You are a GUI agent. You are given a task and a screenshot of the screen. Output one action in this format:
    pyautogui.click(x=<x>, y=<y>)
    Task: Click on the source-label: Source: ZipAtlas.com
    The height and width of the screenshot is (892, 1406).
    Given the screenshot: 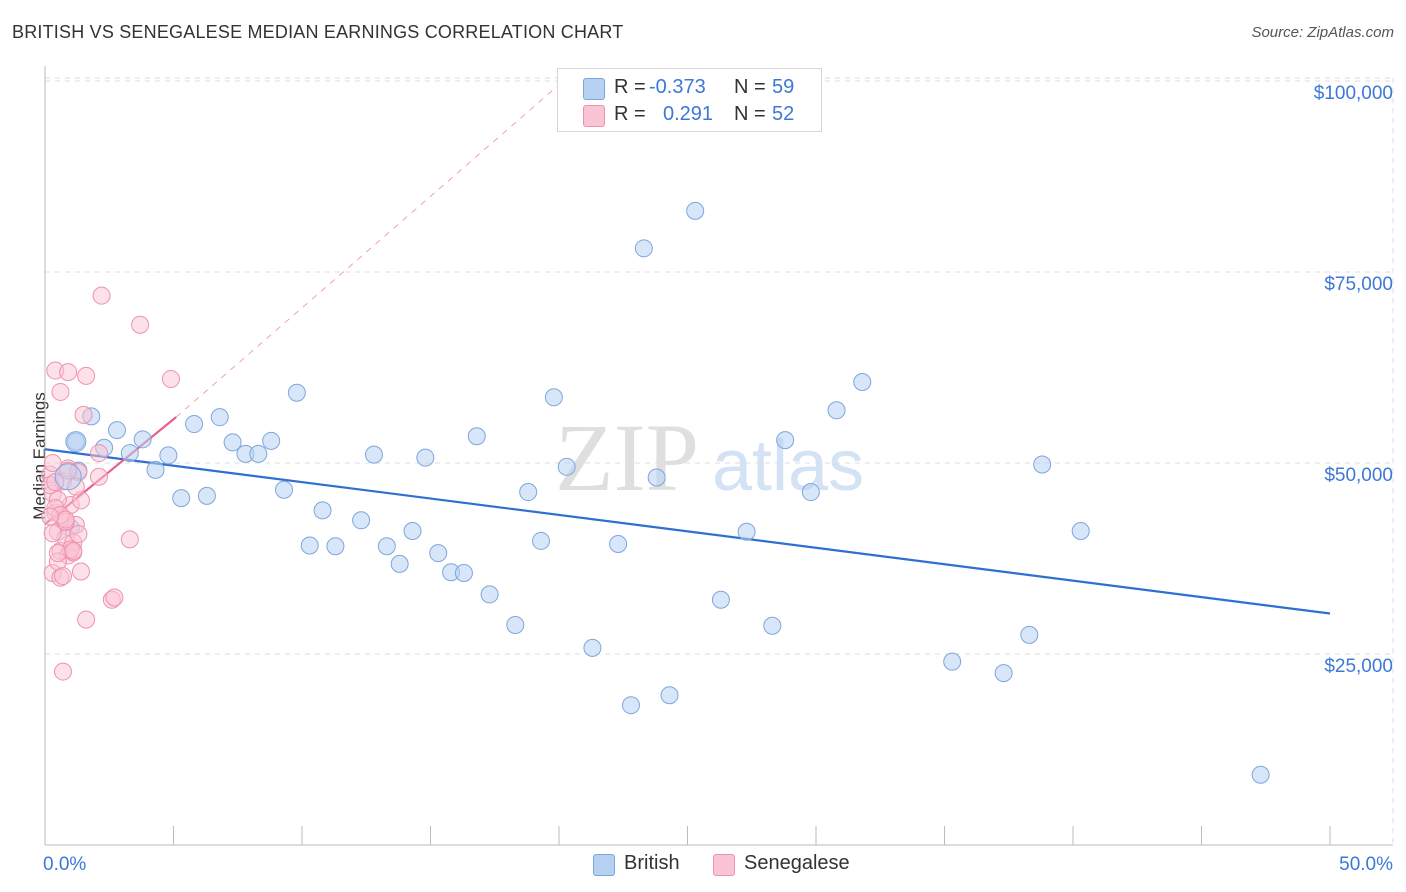 What is the action you would take?
    pyautogui.click(x=1322, y=32)
    